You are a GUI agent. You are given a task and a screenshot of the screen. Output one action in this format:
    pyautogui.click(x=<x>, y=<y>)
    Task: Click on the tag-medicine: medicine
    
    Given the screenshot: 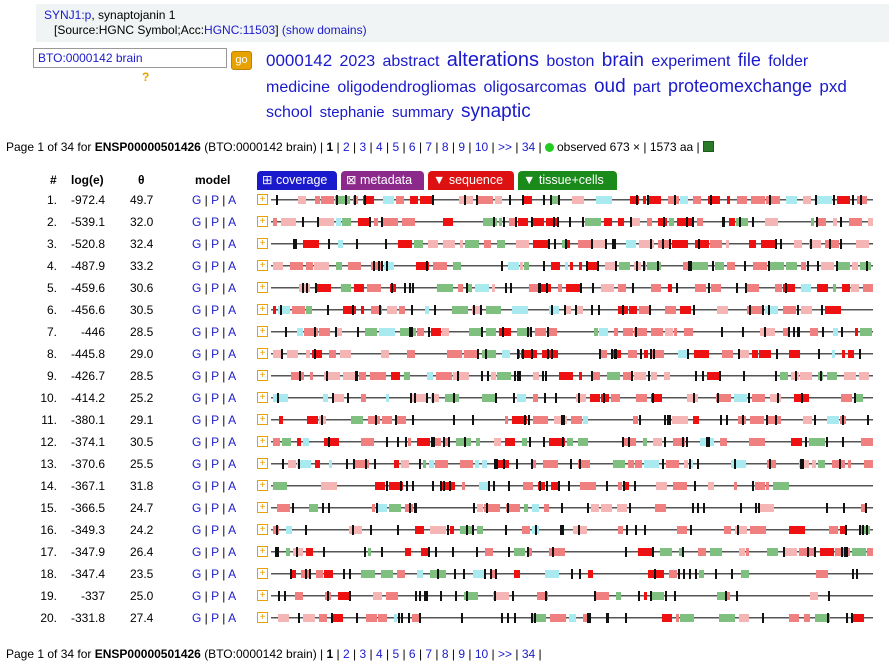 What is the action you would take?
    pyautogui.click(x=298, y=87)
    